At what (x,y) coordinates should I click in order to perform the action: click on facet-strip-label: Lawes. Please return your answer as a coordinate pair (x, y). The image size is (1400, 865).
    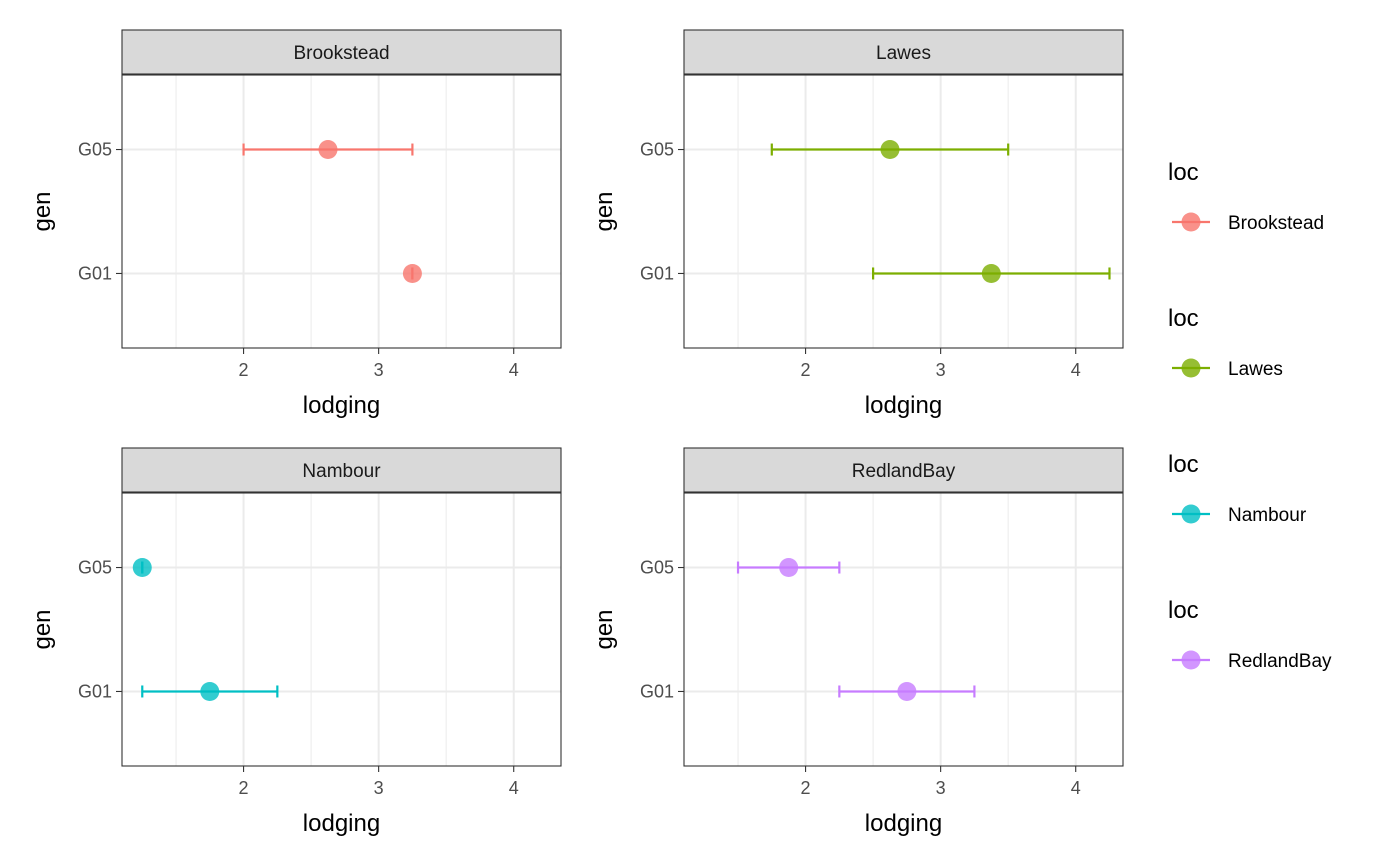
    Looking at the image, I should click on (903, 53).